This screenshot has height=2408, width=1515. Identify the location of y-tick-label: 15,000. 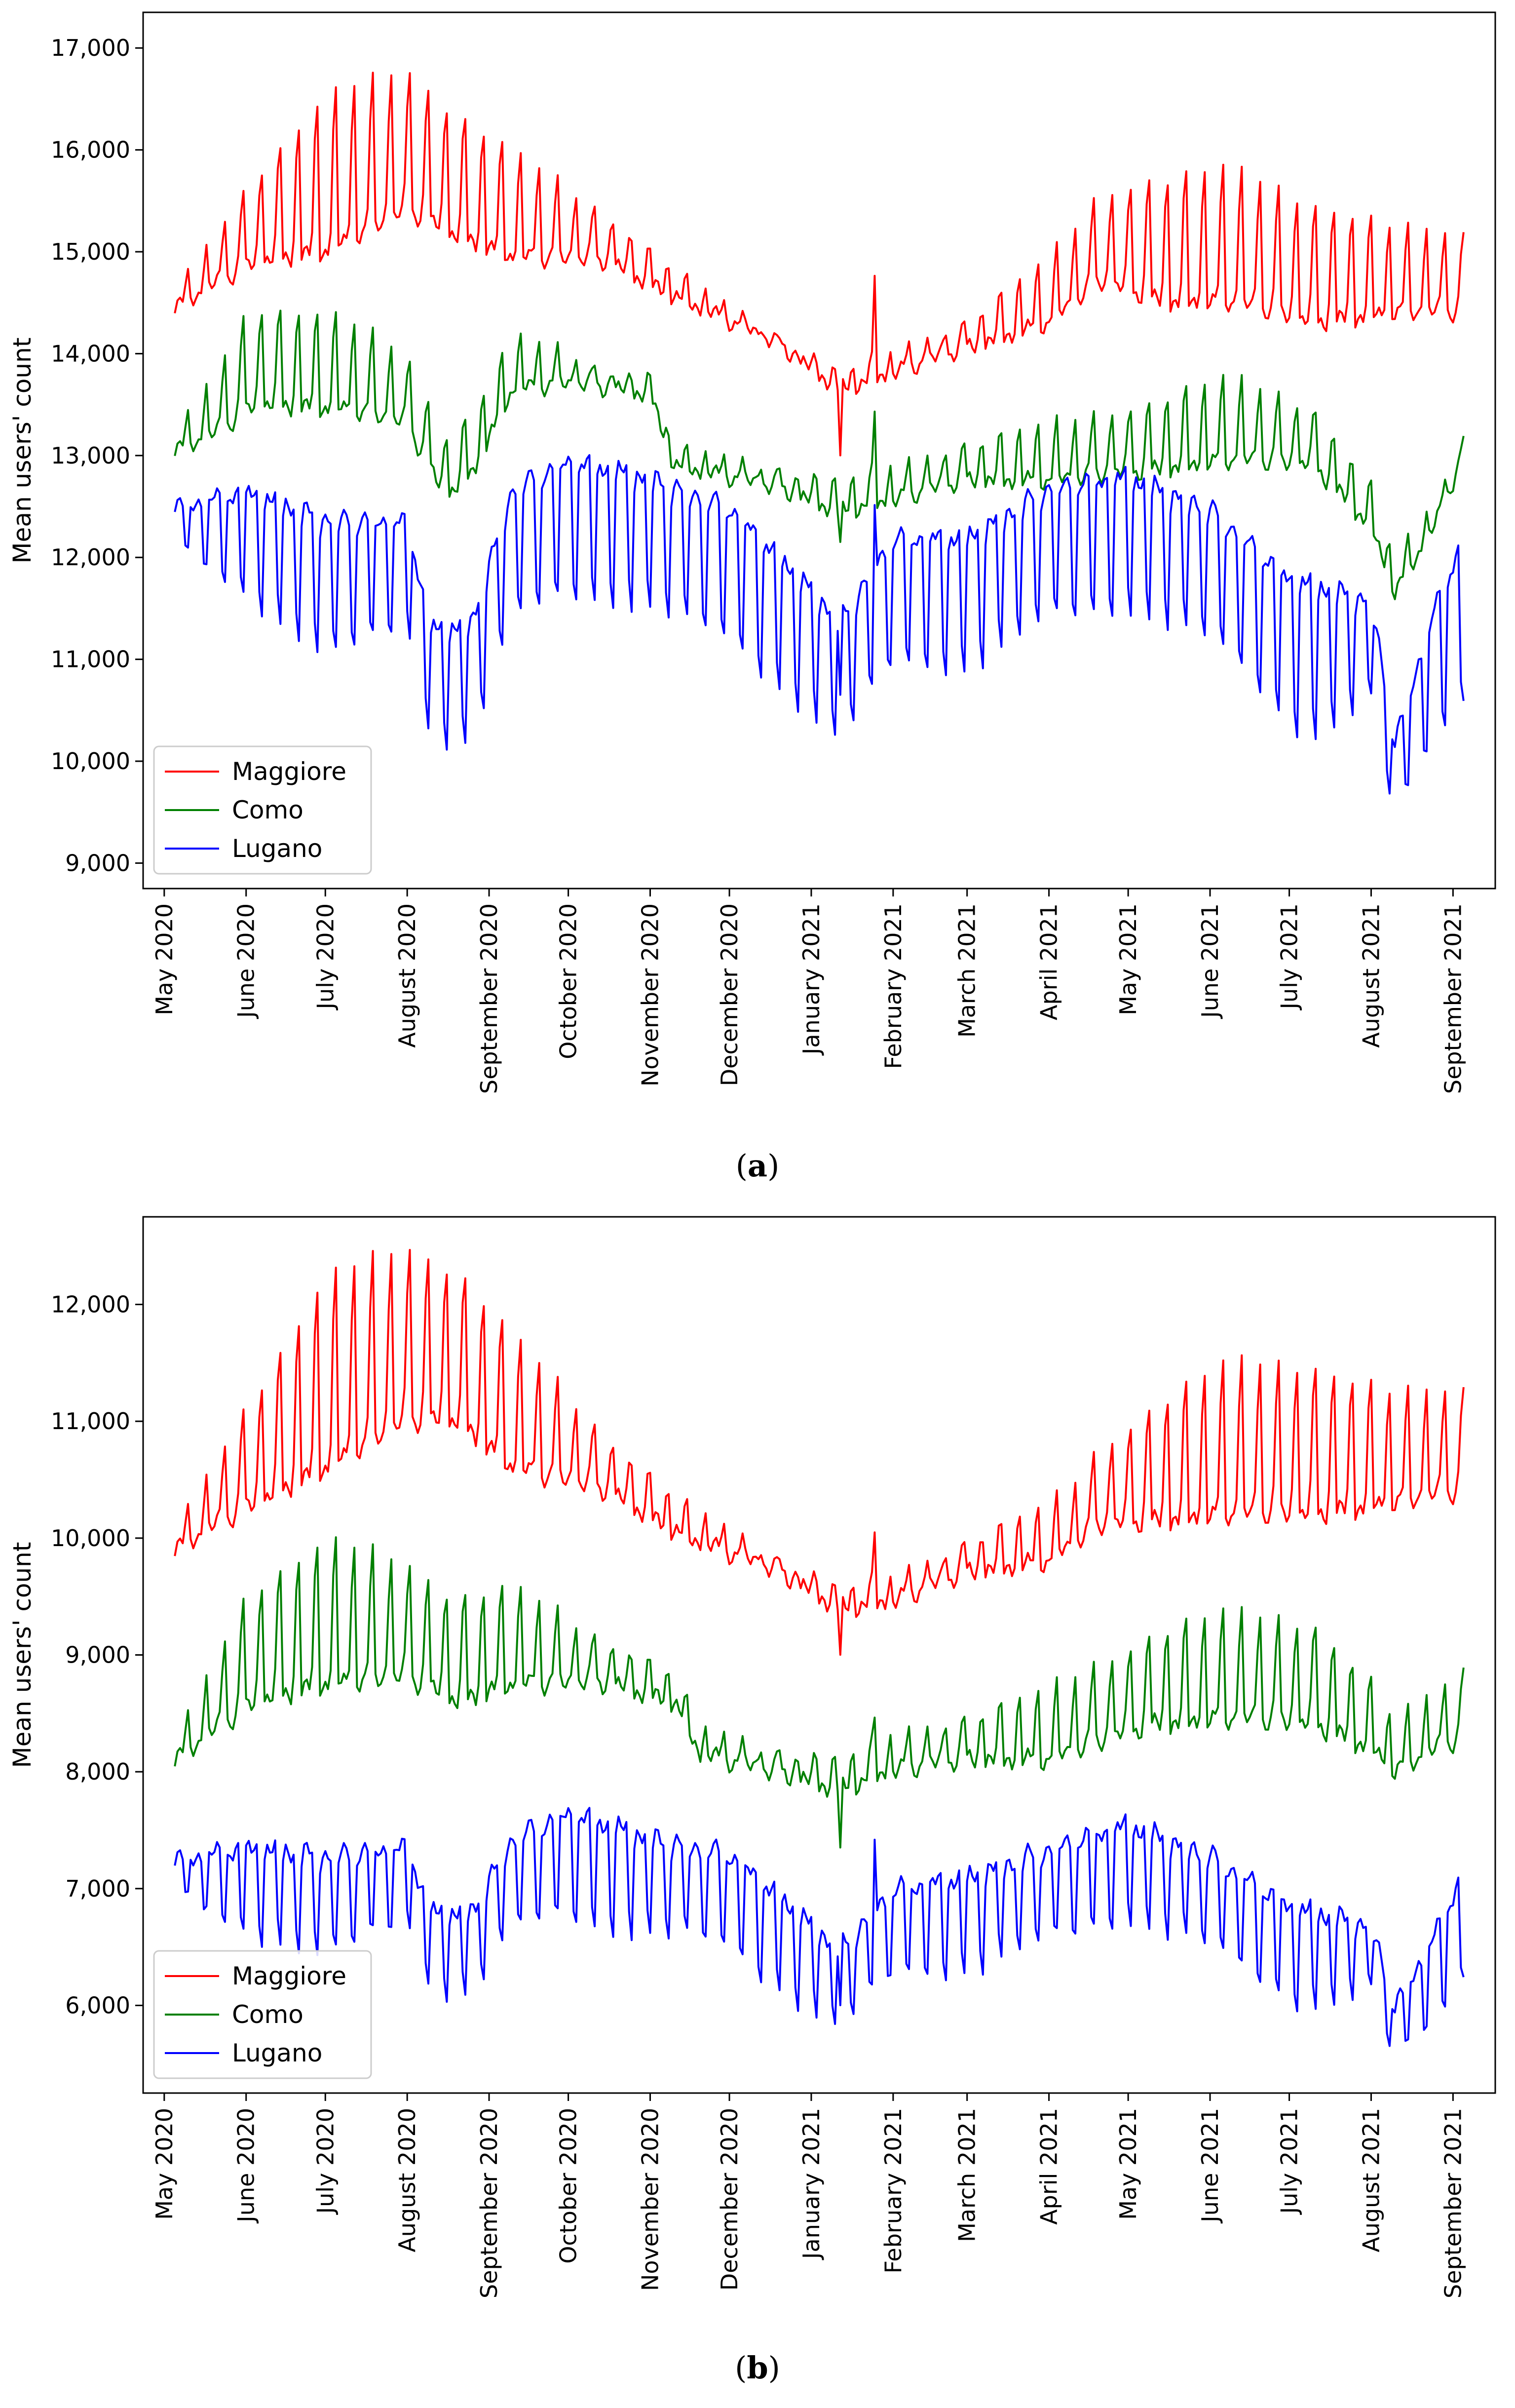
(90, 251).